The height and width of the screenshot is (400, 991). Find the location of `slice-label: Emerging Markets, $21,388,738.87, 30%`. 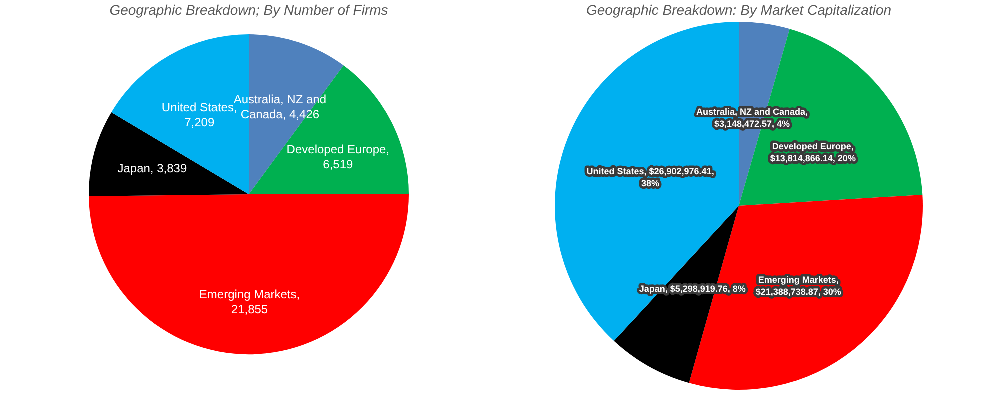

slice-label: Emerging Markets, $21,388,738.87, 30% is located at coordinates (799, 285).